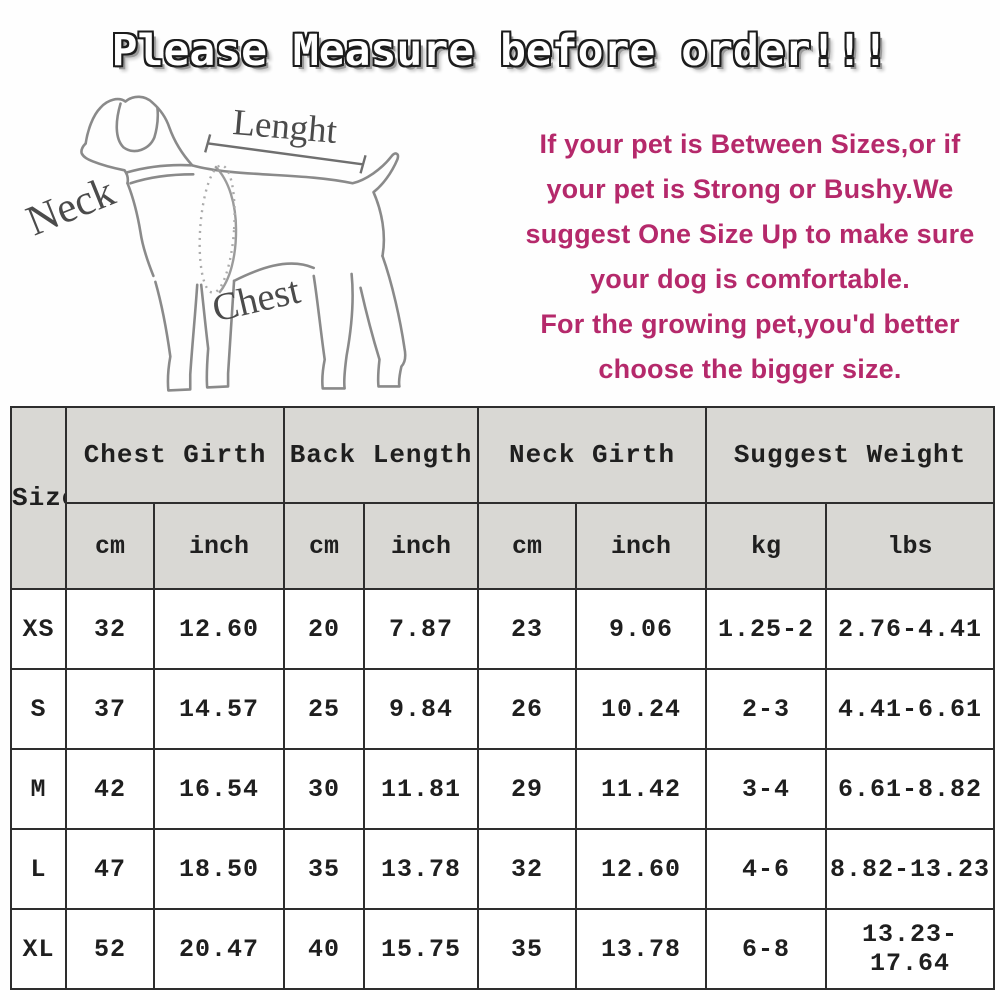  I want to click on cell: 13.23-17.64, so click(910, 949).